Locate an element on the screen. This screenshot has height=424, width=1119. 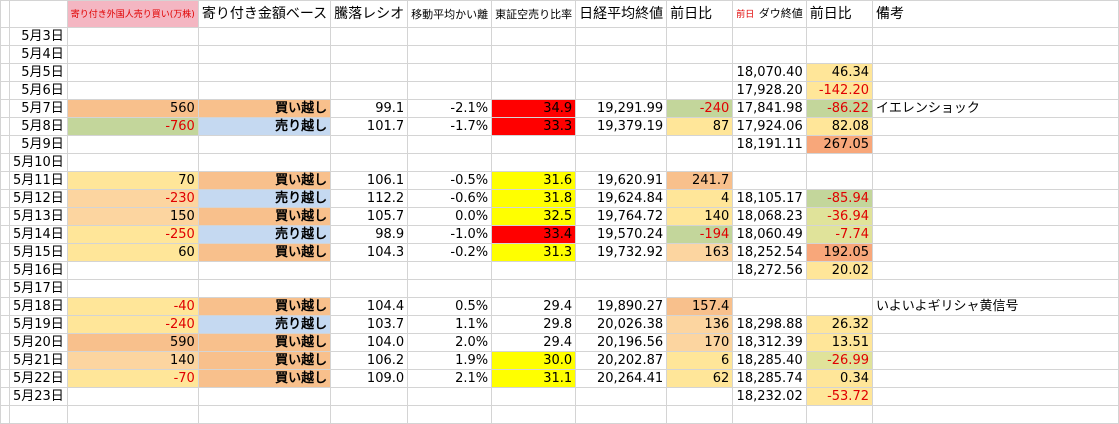
cell: 33.3 is located at coordinates (534, 126).